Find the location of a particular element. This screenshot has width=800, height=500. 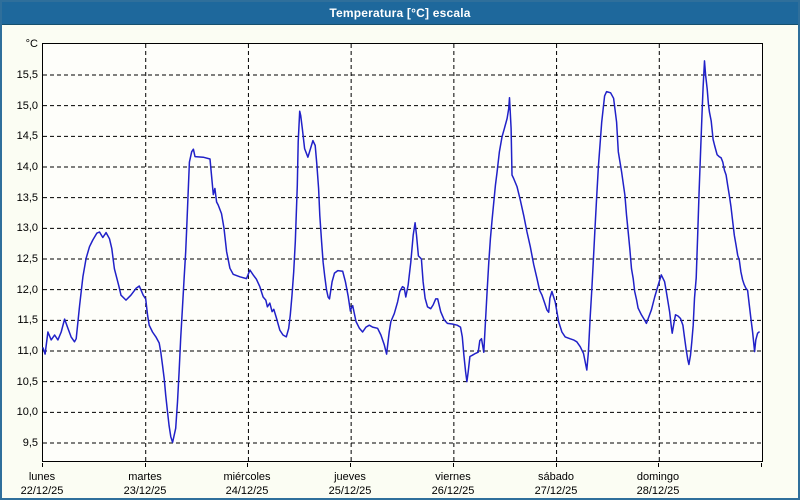

x-axis-day-label: viernes 26/12/25 is located at coordinates (453, 484).